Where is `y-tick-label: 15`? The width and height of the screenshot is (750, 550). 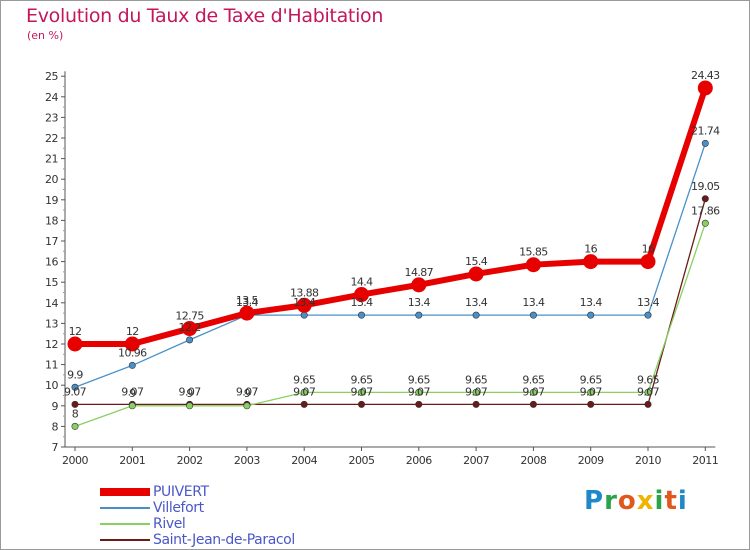 y-tick-label: 15 is located at coordinates (51, 282).